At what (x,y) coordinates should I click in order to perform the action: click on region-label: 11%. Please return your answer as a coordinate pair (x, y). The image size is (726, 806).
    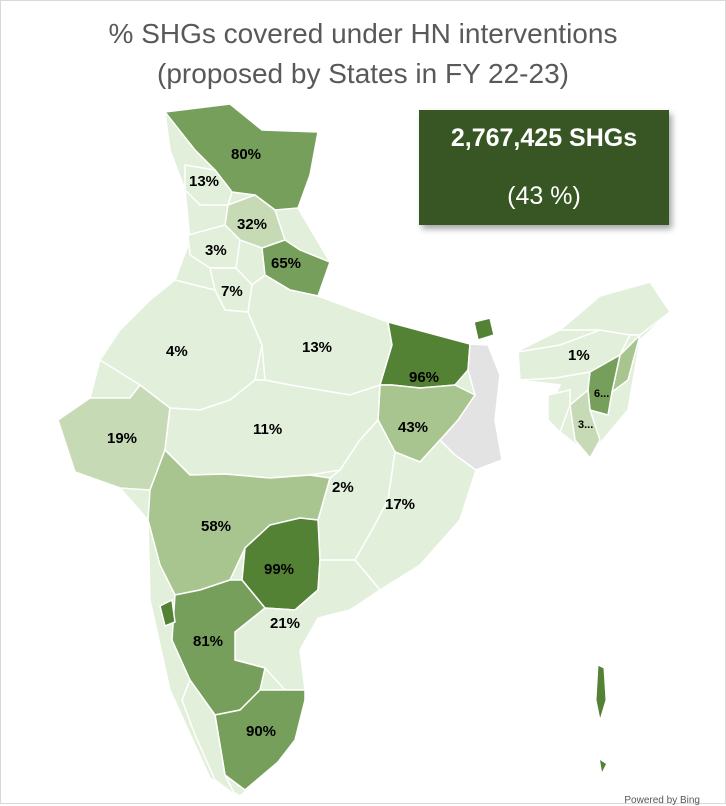
    Looking at the image, I should click on (267, 429).